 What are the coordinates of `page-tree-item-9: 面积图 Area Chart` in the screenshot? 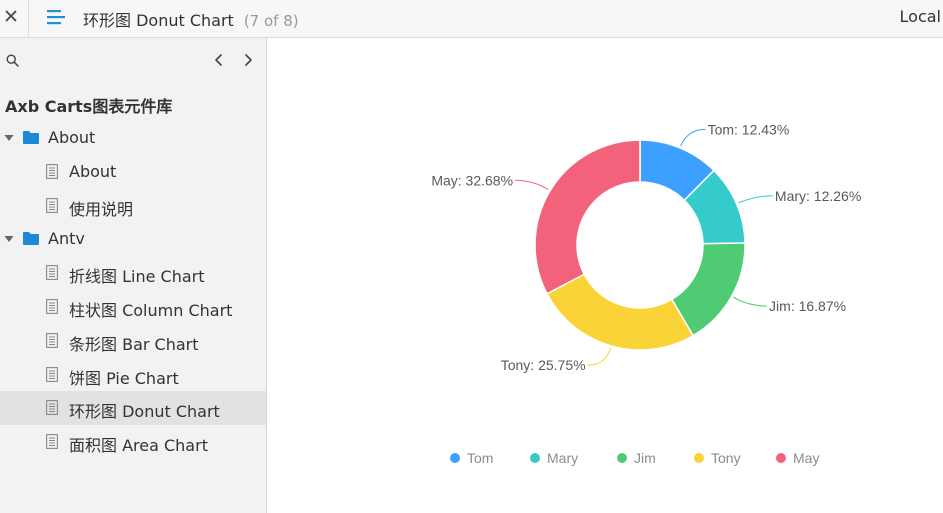 It's located at (133, 442).